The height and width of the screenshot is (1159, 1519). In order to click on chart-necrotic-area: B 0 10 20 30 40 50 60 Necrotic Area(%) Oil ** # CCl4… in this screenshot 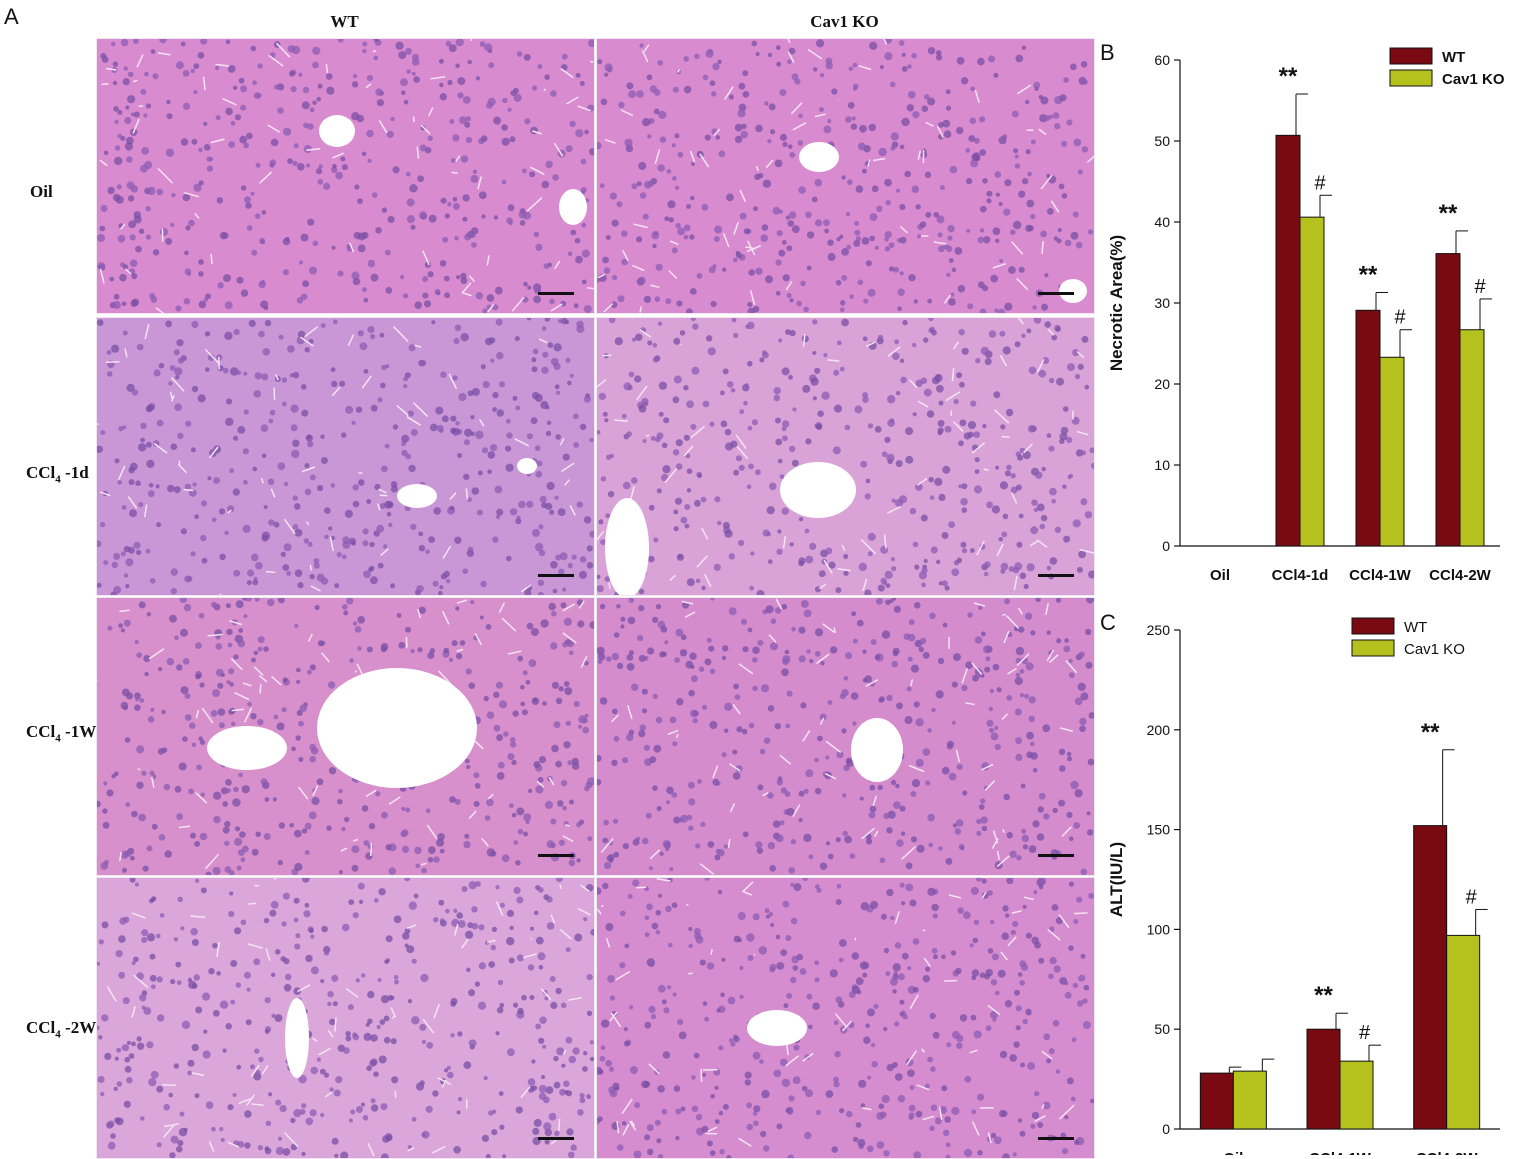, I will do `click(1302, 312)`.